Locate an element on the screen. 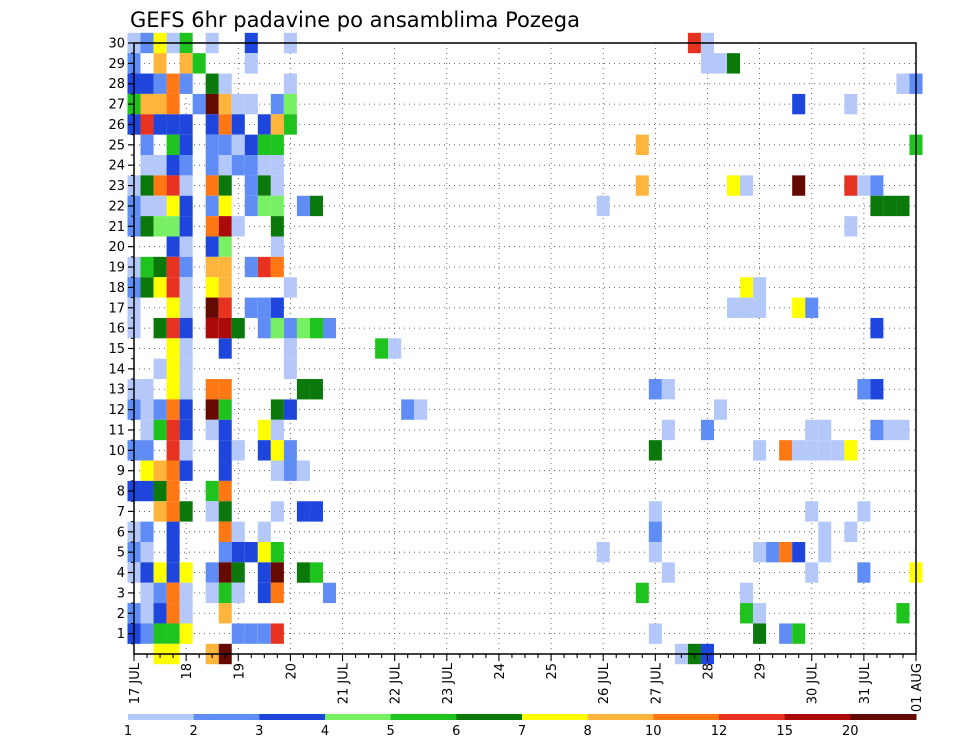  y-tick-label: 19 is located at coordinates (116, 268).